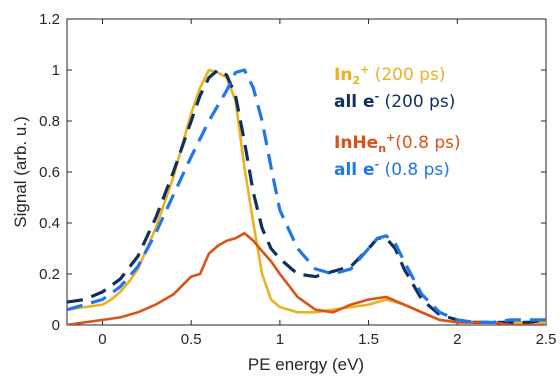 The height and width of the screenshot is (377, 560). What do you see at coordinates (306, 364) in the screenshot?
I see `x-axis-label: PE energy (eV)` at bounding box center [306, 364].